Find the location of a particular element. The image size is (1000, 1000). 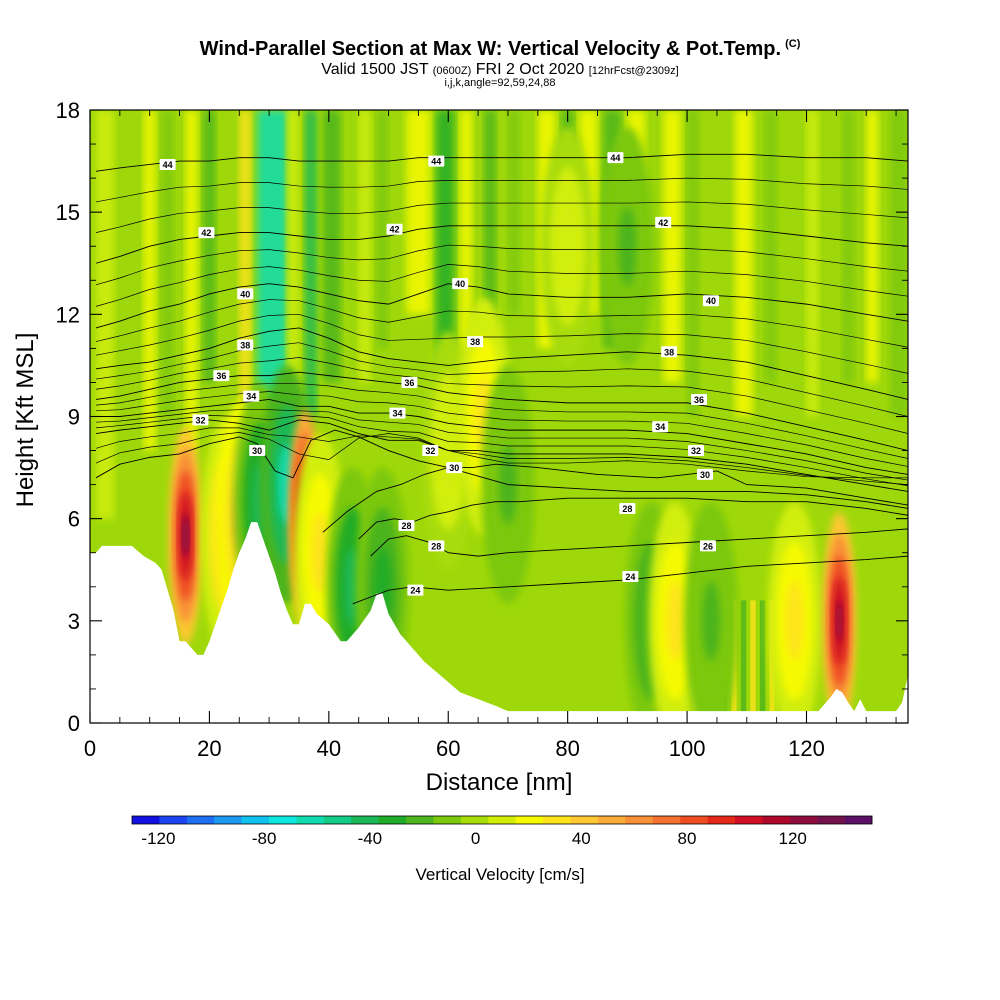

isentrope-label-text: 40 is located at coordinates (245, 294).